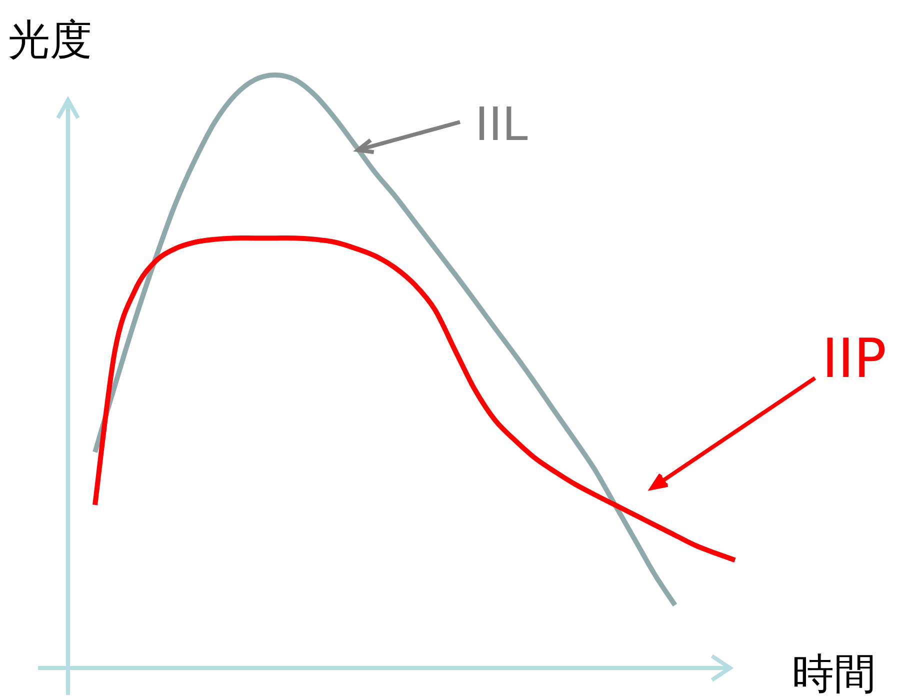  Describe the element at coordinates (501, 124) in the screenshot. I see `series-label: IIL` at that location.